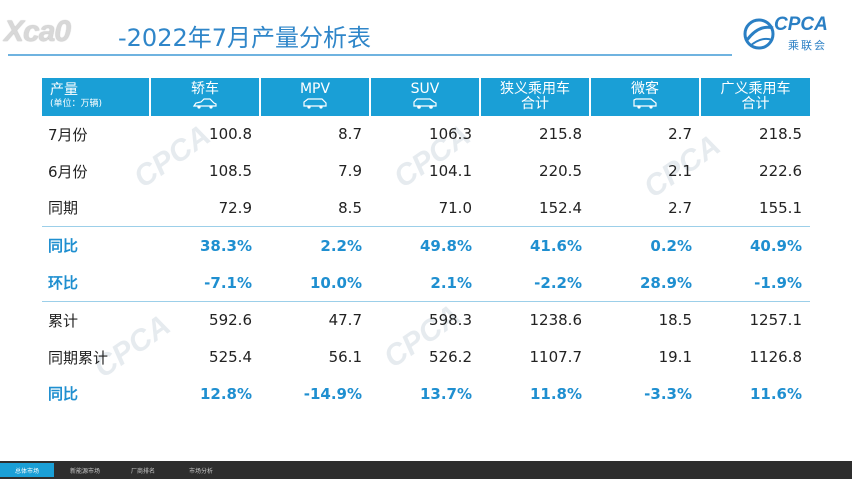 The width and height of the screenshot is (852, 479). Describe the element at coordinates (556, 320) in the screenshot. I see `table-cell: 1238.6` at that location.